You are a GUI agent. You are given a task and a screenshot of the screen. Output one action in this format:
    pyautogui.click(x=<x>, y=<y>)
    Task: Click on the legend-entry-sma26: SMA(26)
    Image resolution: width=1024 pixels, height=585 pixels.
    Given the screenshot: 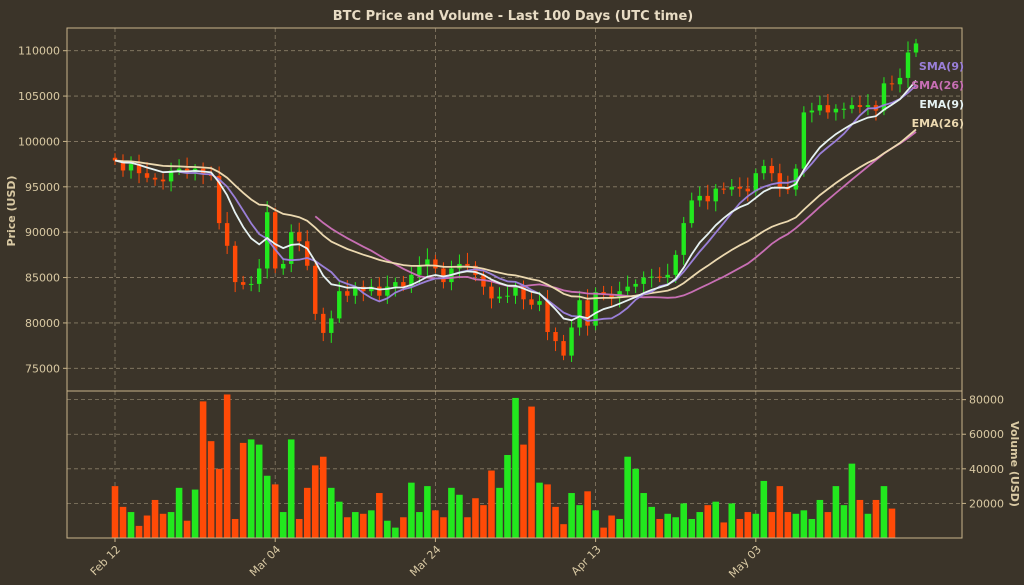 What is the action you would take?
    pyautogui.click(x=937, y=85)
    